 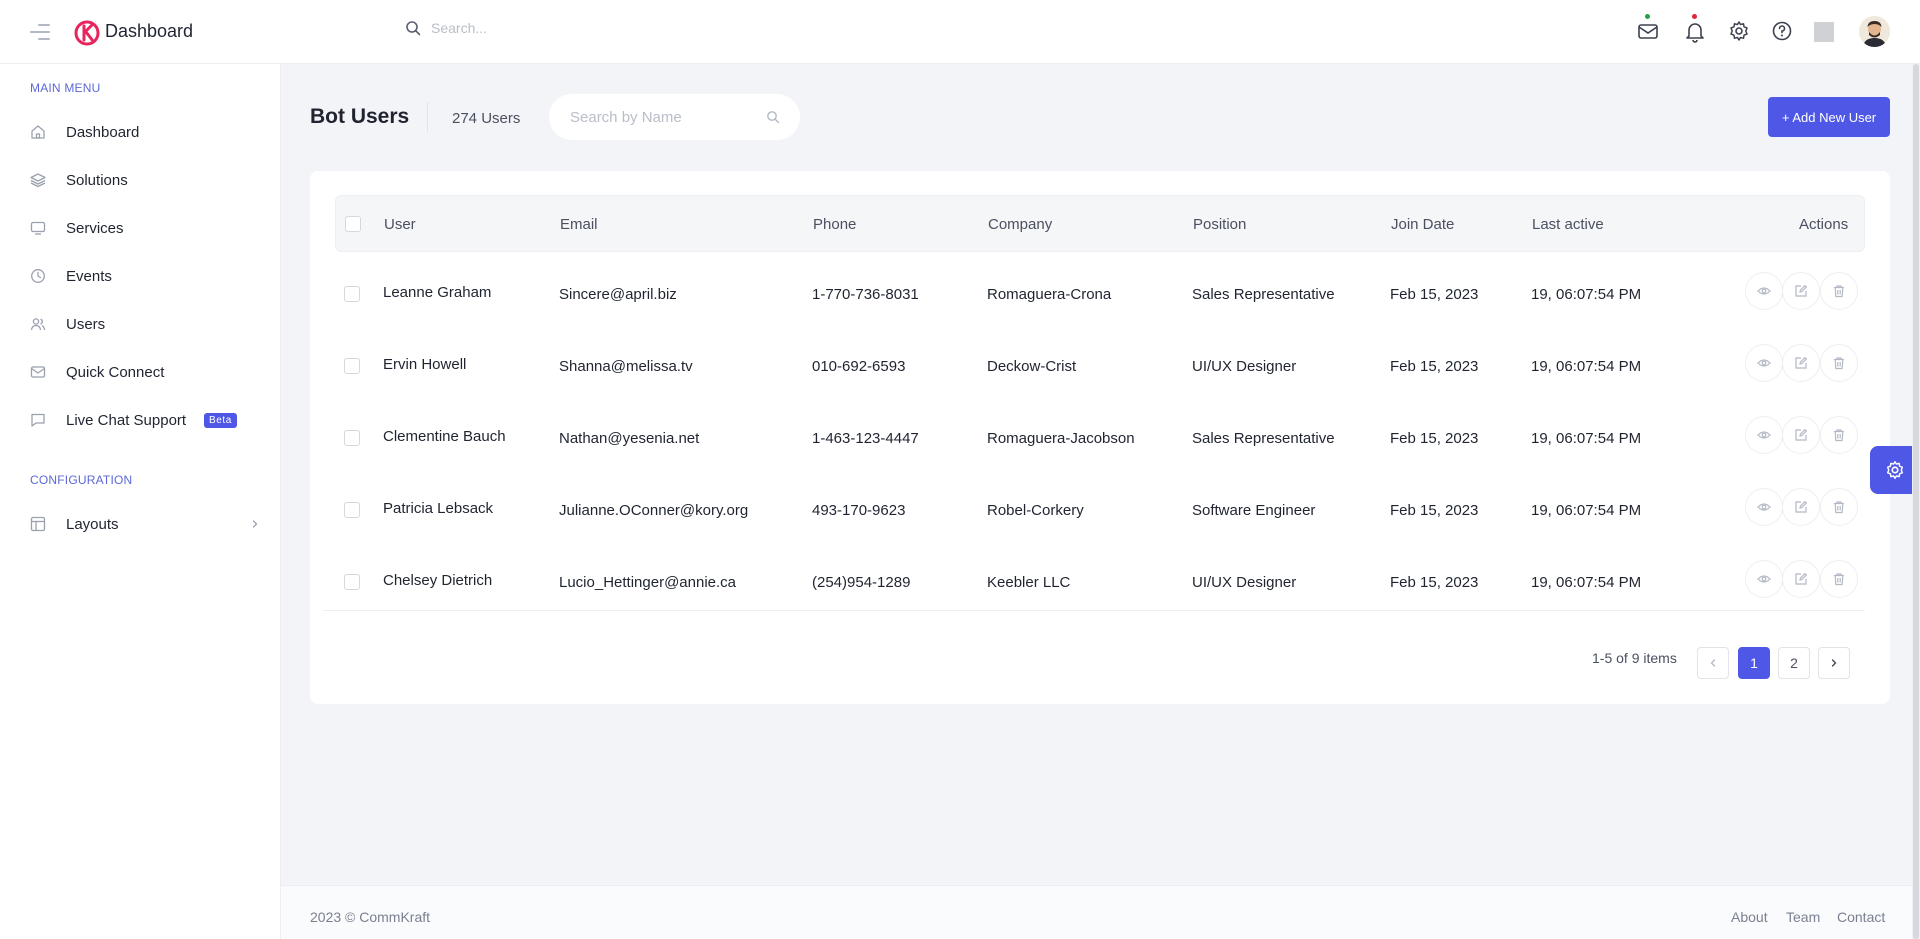 What do you see at coordinates (1782, 31) in the screenshot?
I see `help-icon` at bounding box center [1782, 31].